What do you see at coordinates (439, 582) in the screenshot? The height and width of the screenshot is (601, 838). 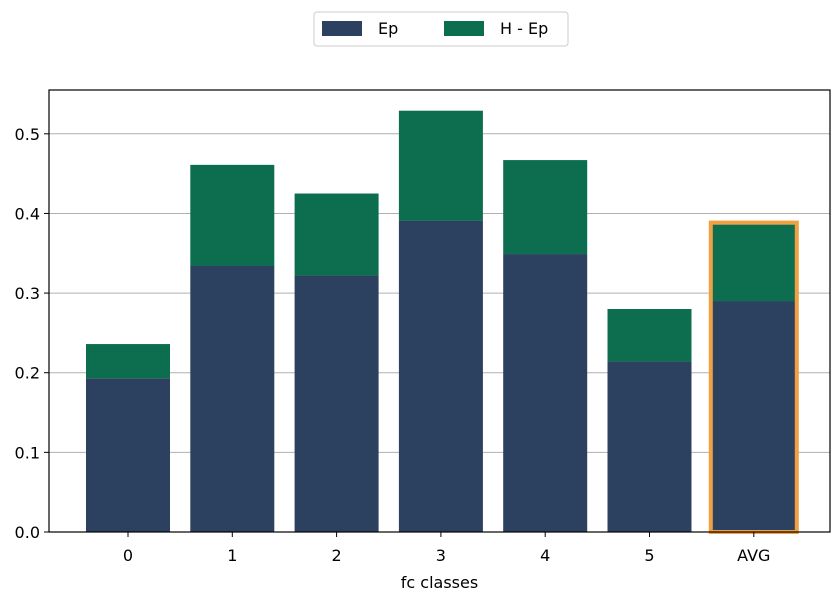 I see `x-axis-label: fc classes` at bounding box center [439, 582].